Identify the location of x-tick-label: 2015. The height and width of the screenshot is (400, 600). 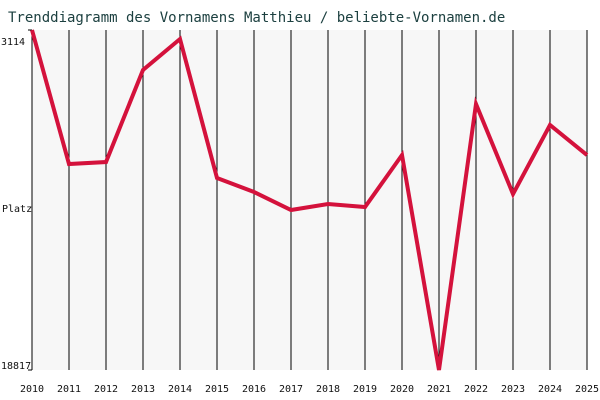
(217, 389).